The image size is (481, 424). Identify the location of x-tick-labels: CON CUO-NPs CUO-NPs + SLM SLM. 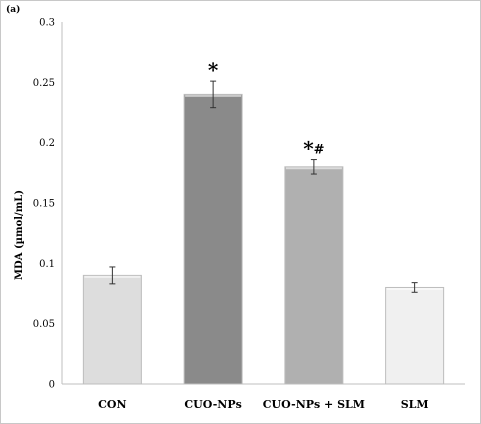
(263, 404).